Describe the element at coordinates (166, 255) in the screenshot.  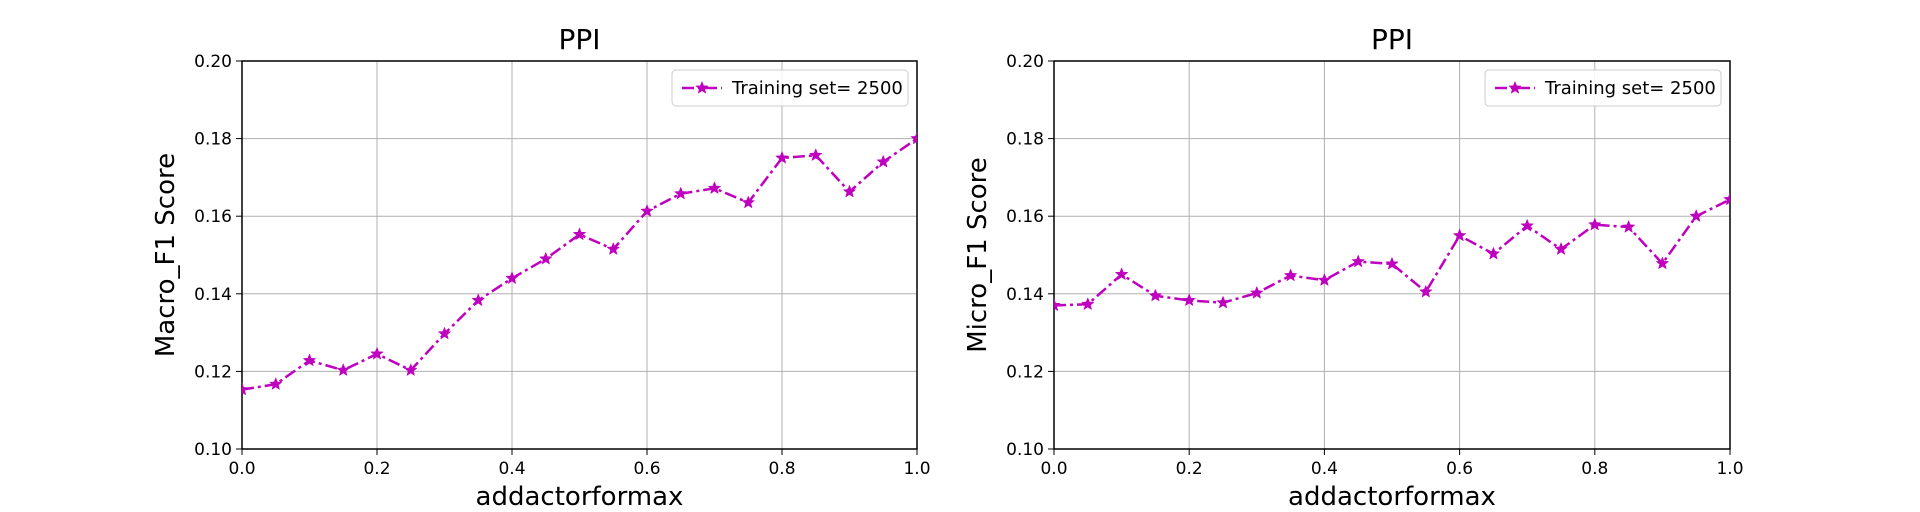
I see `y-axis-label: Macro_F1 Score` at that location.